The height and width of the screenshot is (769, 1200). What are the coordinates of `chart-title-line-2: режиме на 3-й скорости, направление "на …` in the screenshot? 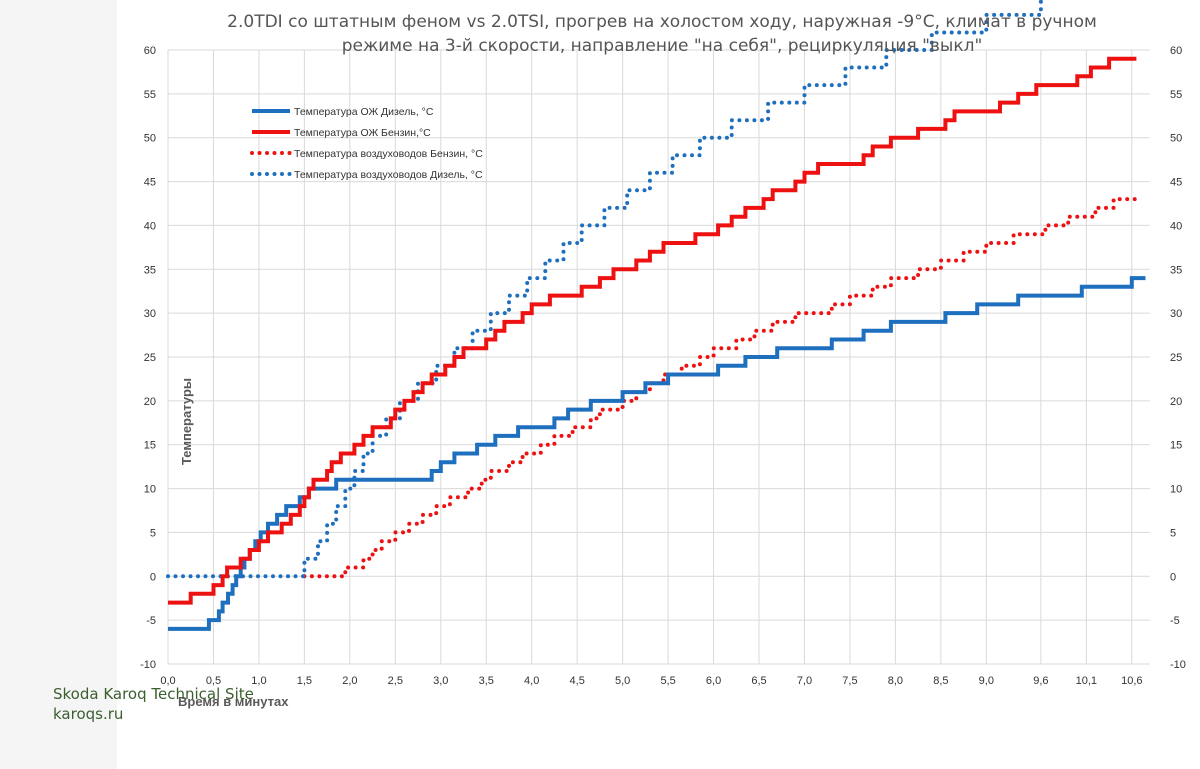 It's located at (662, 46).